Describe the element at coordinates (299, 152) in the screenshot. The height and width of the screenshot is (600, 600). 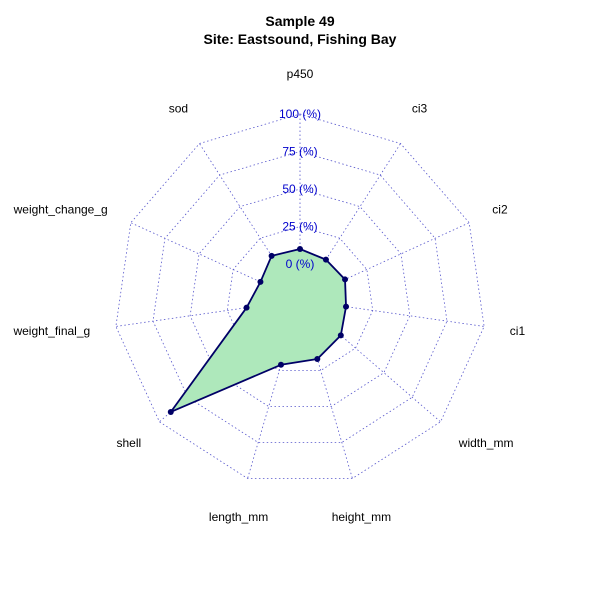
I see `tick-label-3: 75 (%)` at that location.